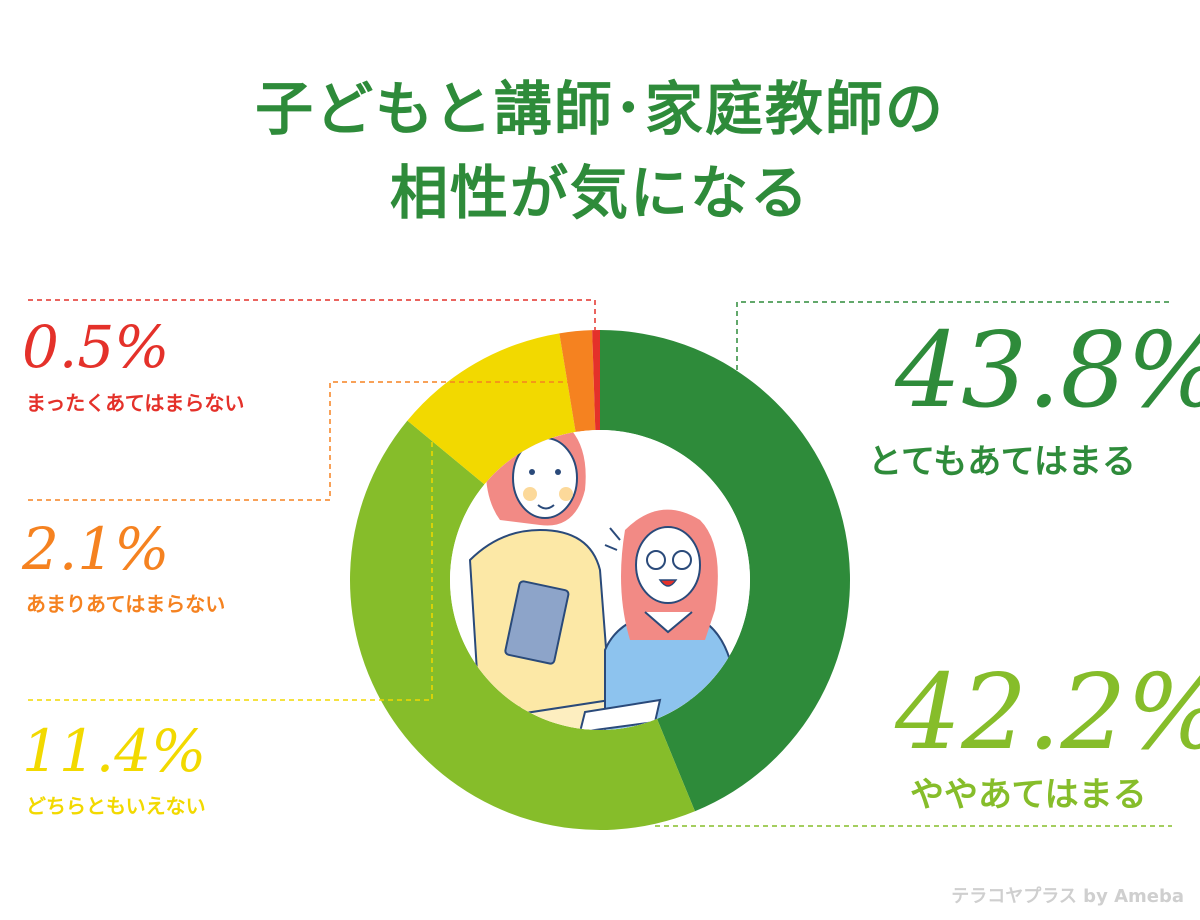 Image resolution: width=1200 pixels, height=920 pixels. What do you see at coordinates (1002, 462) in the screenshot?
I see `category-label-very-much: とてもあてはまる` at bounding box center [1002, 462].